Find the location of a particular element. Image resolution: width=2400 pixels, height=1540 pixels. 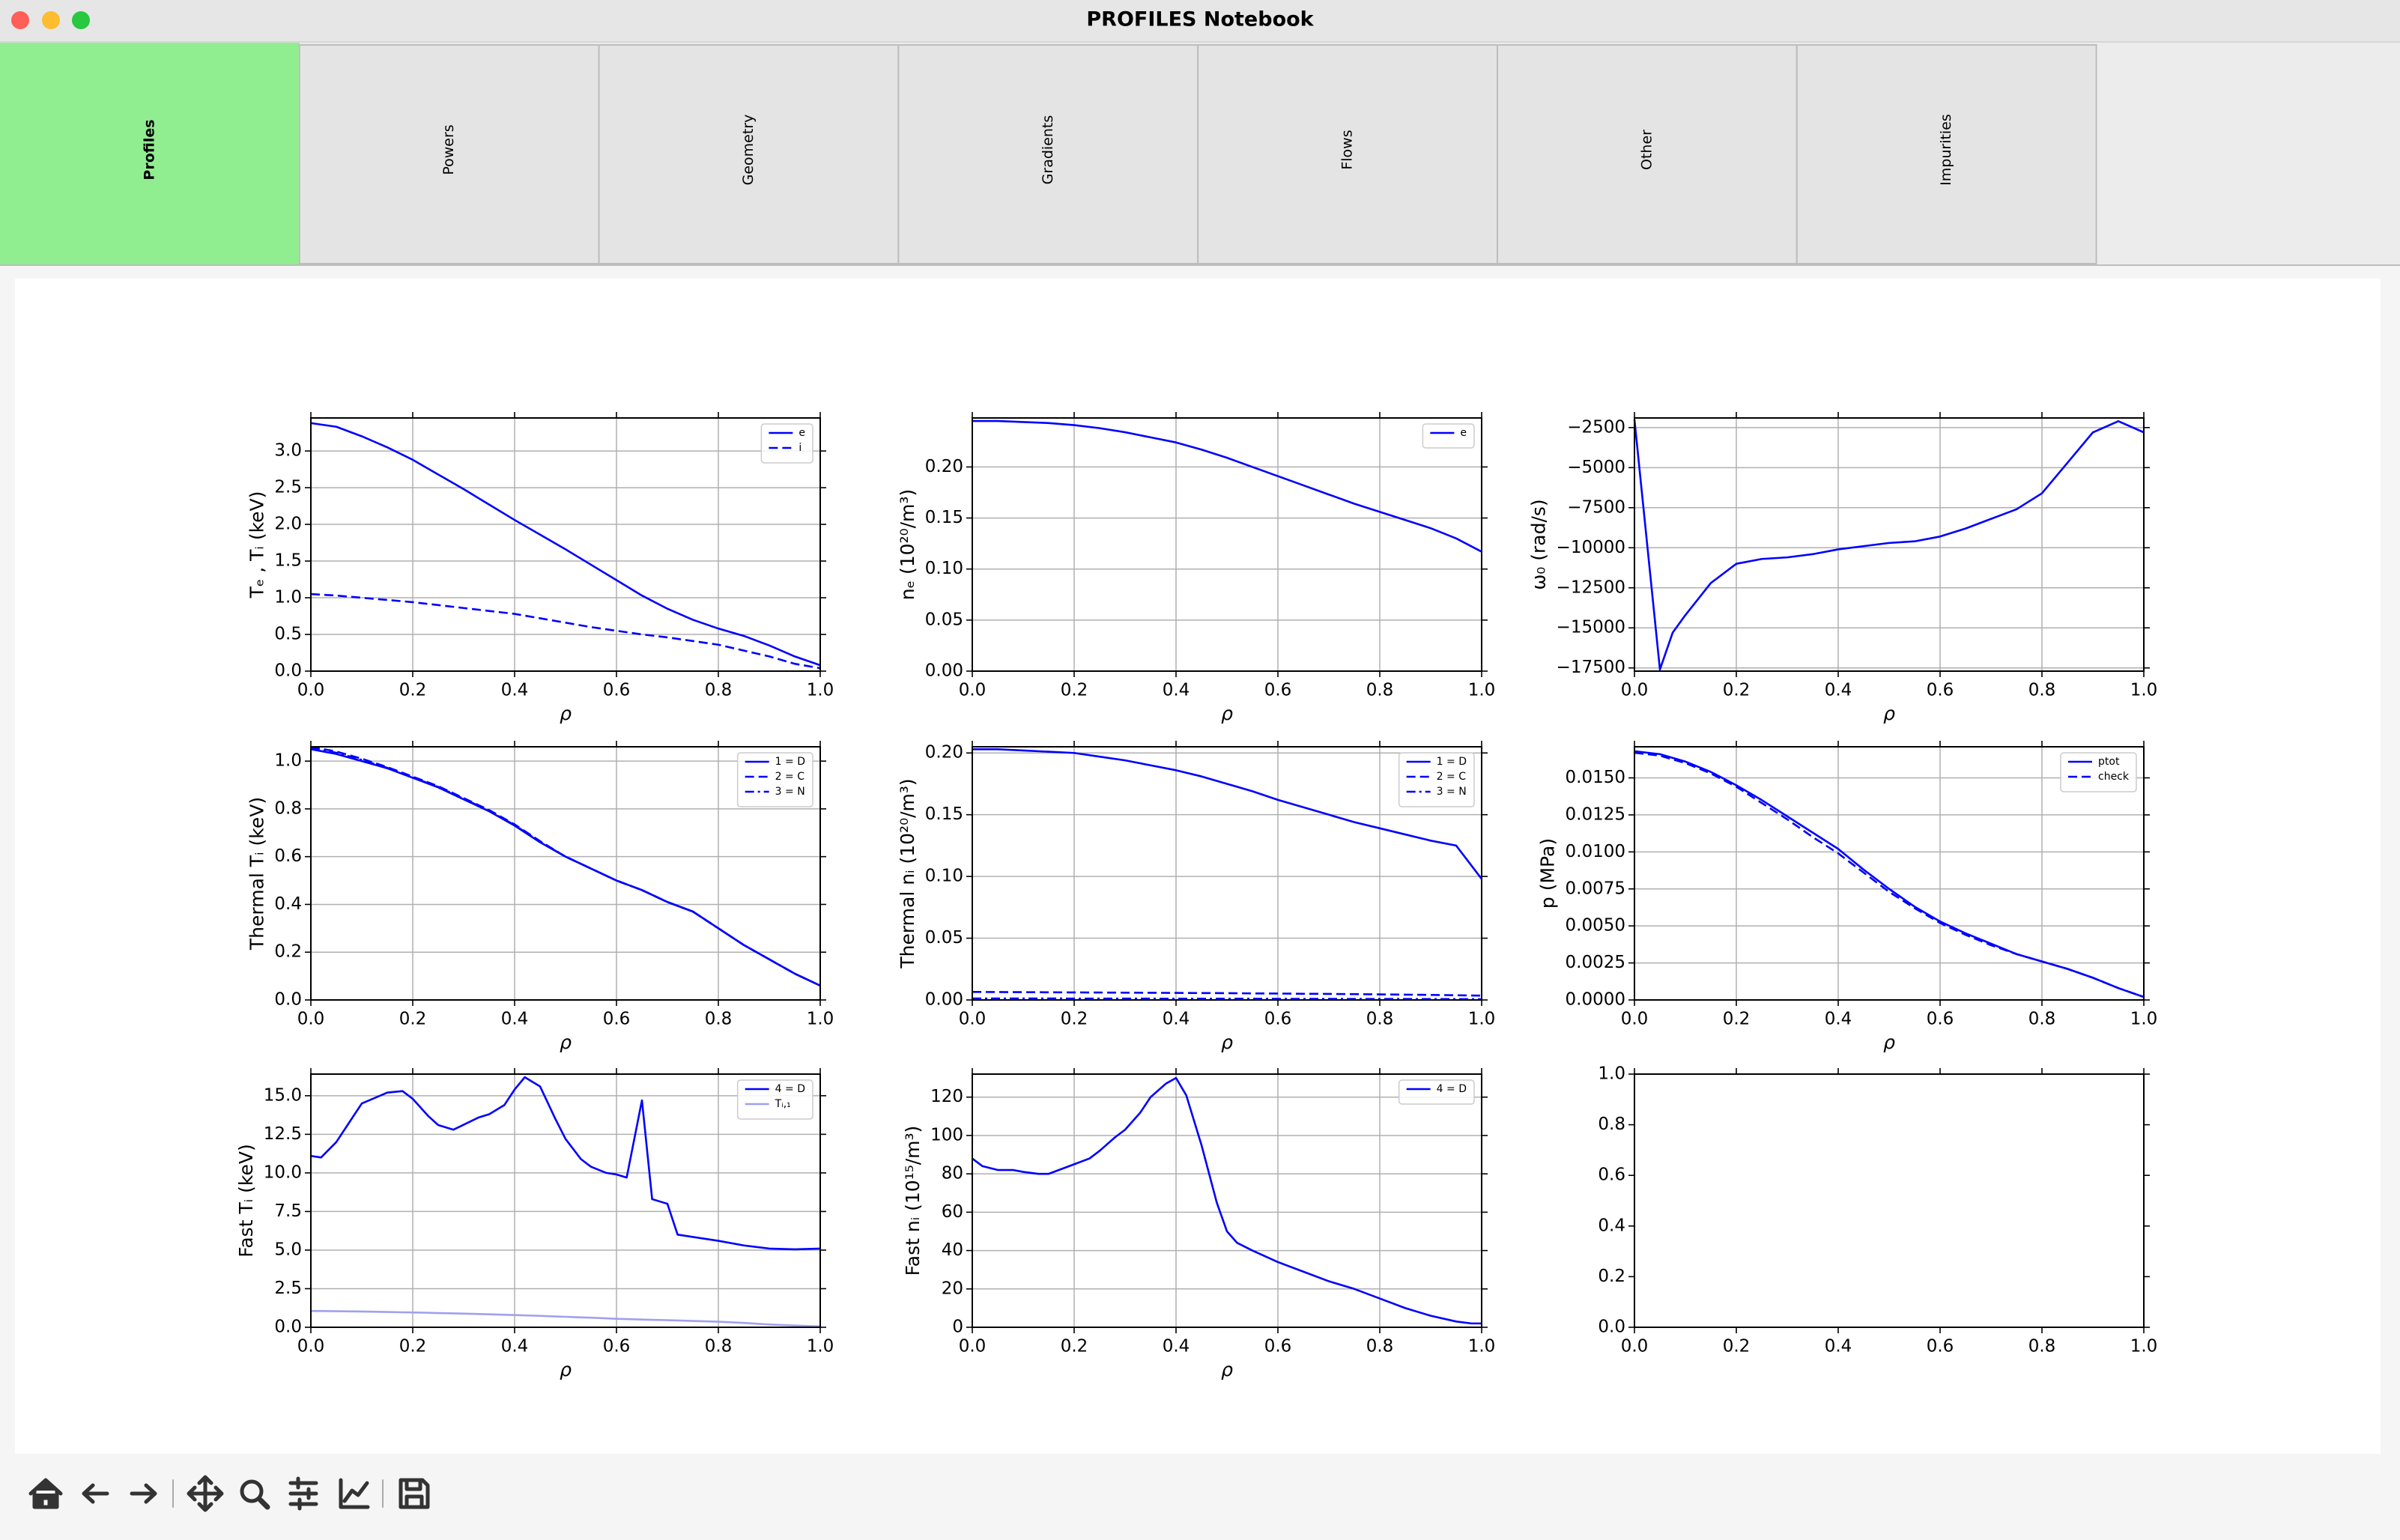

zoom-tool-lens is located at coordinates (252, 1491).